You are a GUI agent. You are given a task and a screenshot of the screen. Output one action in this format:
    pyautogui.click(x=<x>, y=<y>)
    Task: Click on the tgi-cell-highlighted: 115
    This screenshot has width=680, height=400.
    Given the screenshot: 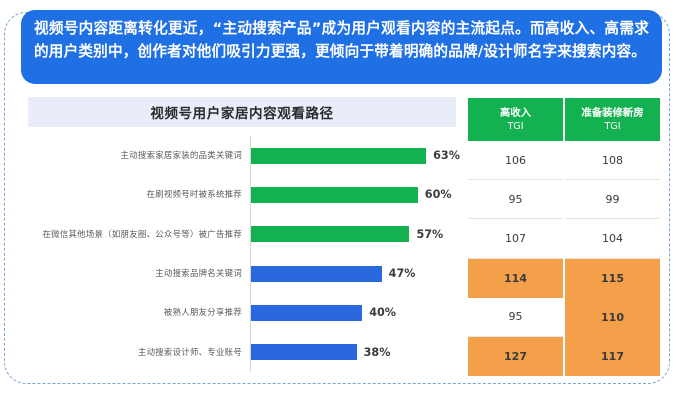 What is the action you would take?
    pyautogui.click(x=612, y=278)
    